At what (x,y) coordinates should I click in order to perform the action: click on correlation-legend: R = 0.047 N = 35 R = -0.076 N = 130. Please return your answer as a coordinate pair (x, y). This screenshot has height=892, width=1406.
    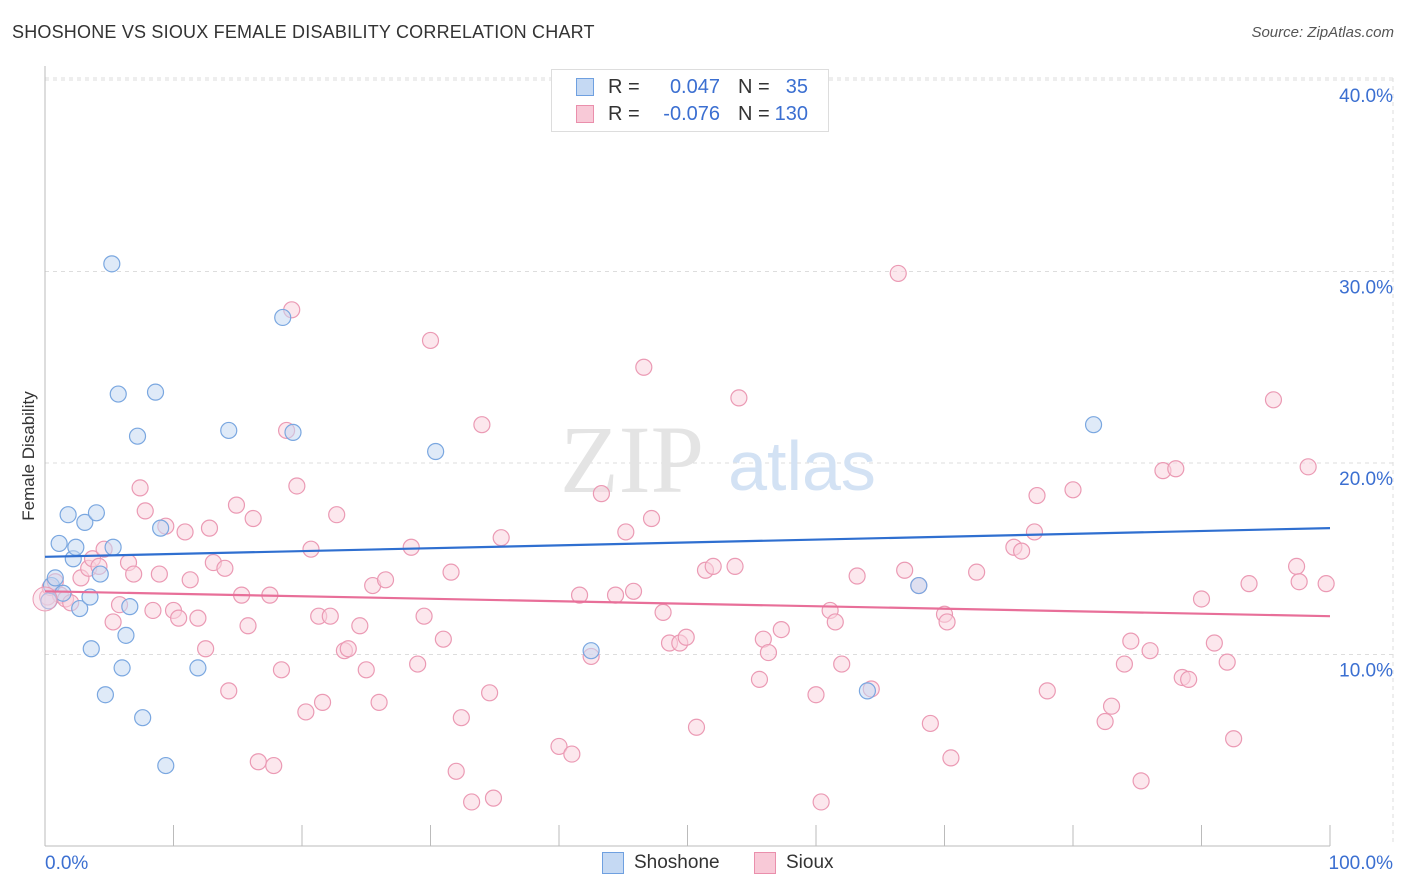
    Looking at the image, I should click on (690, 100).